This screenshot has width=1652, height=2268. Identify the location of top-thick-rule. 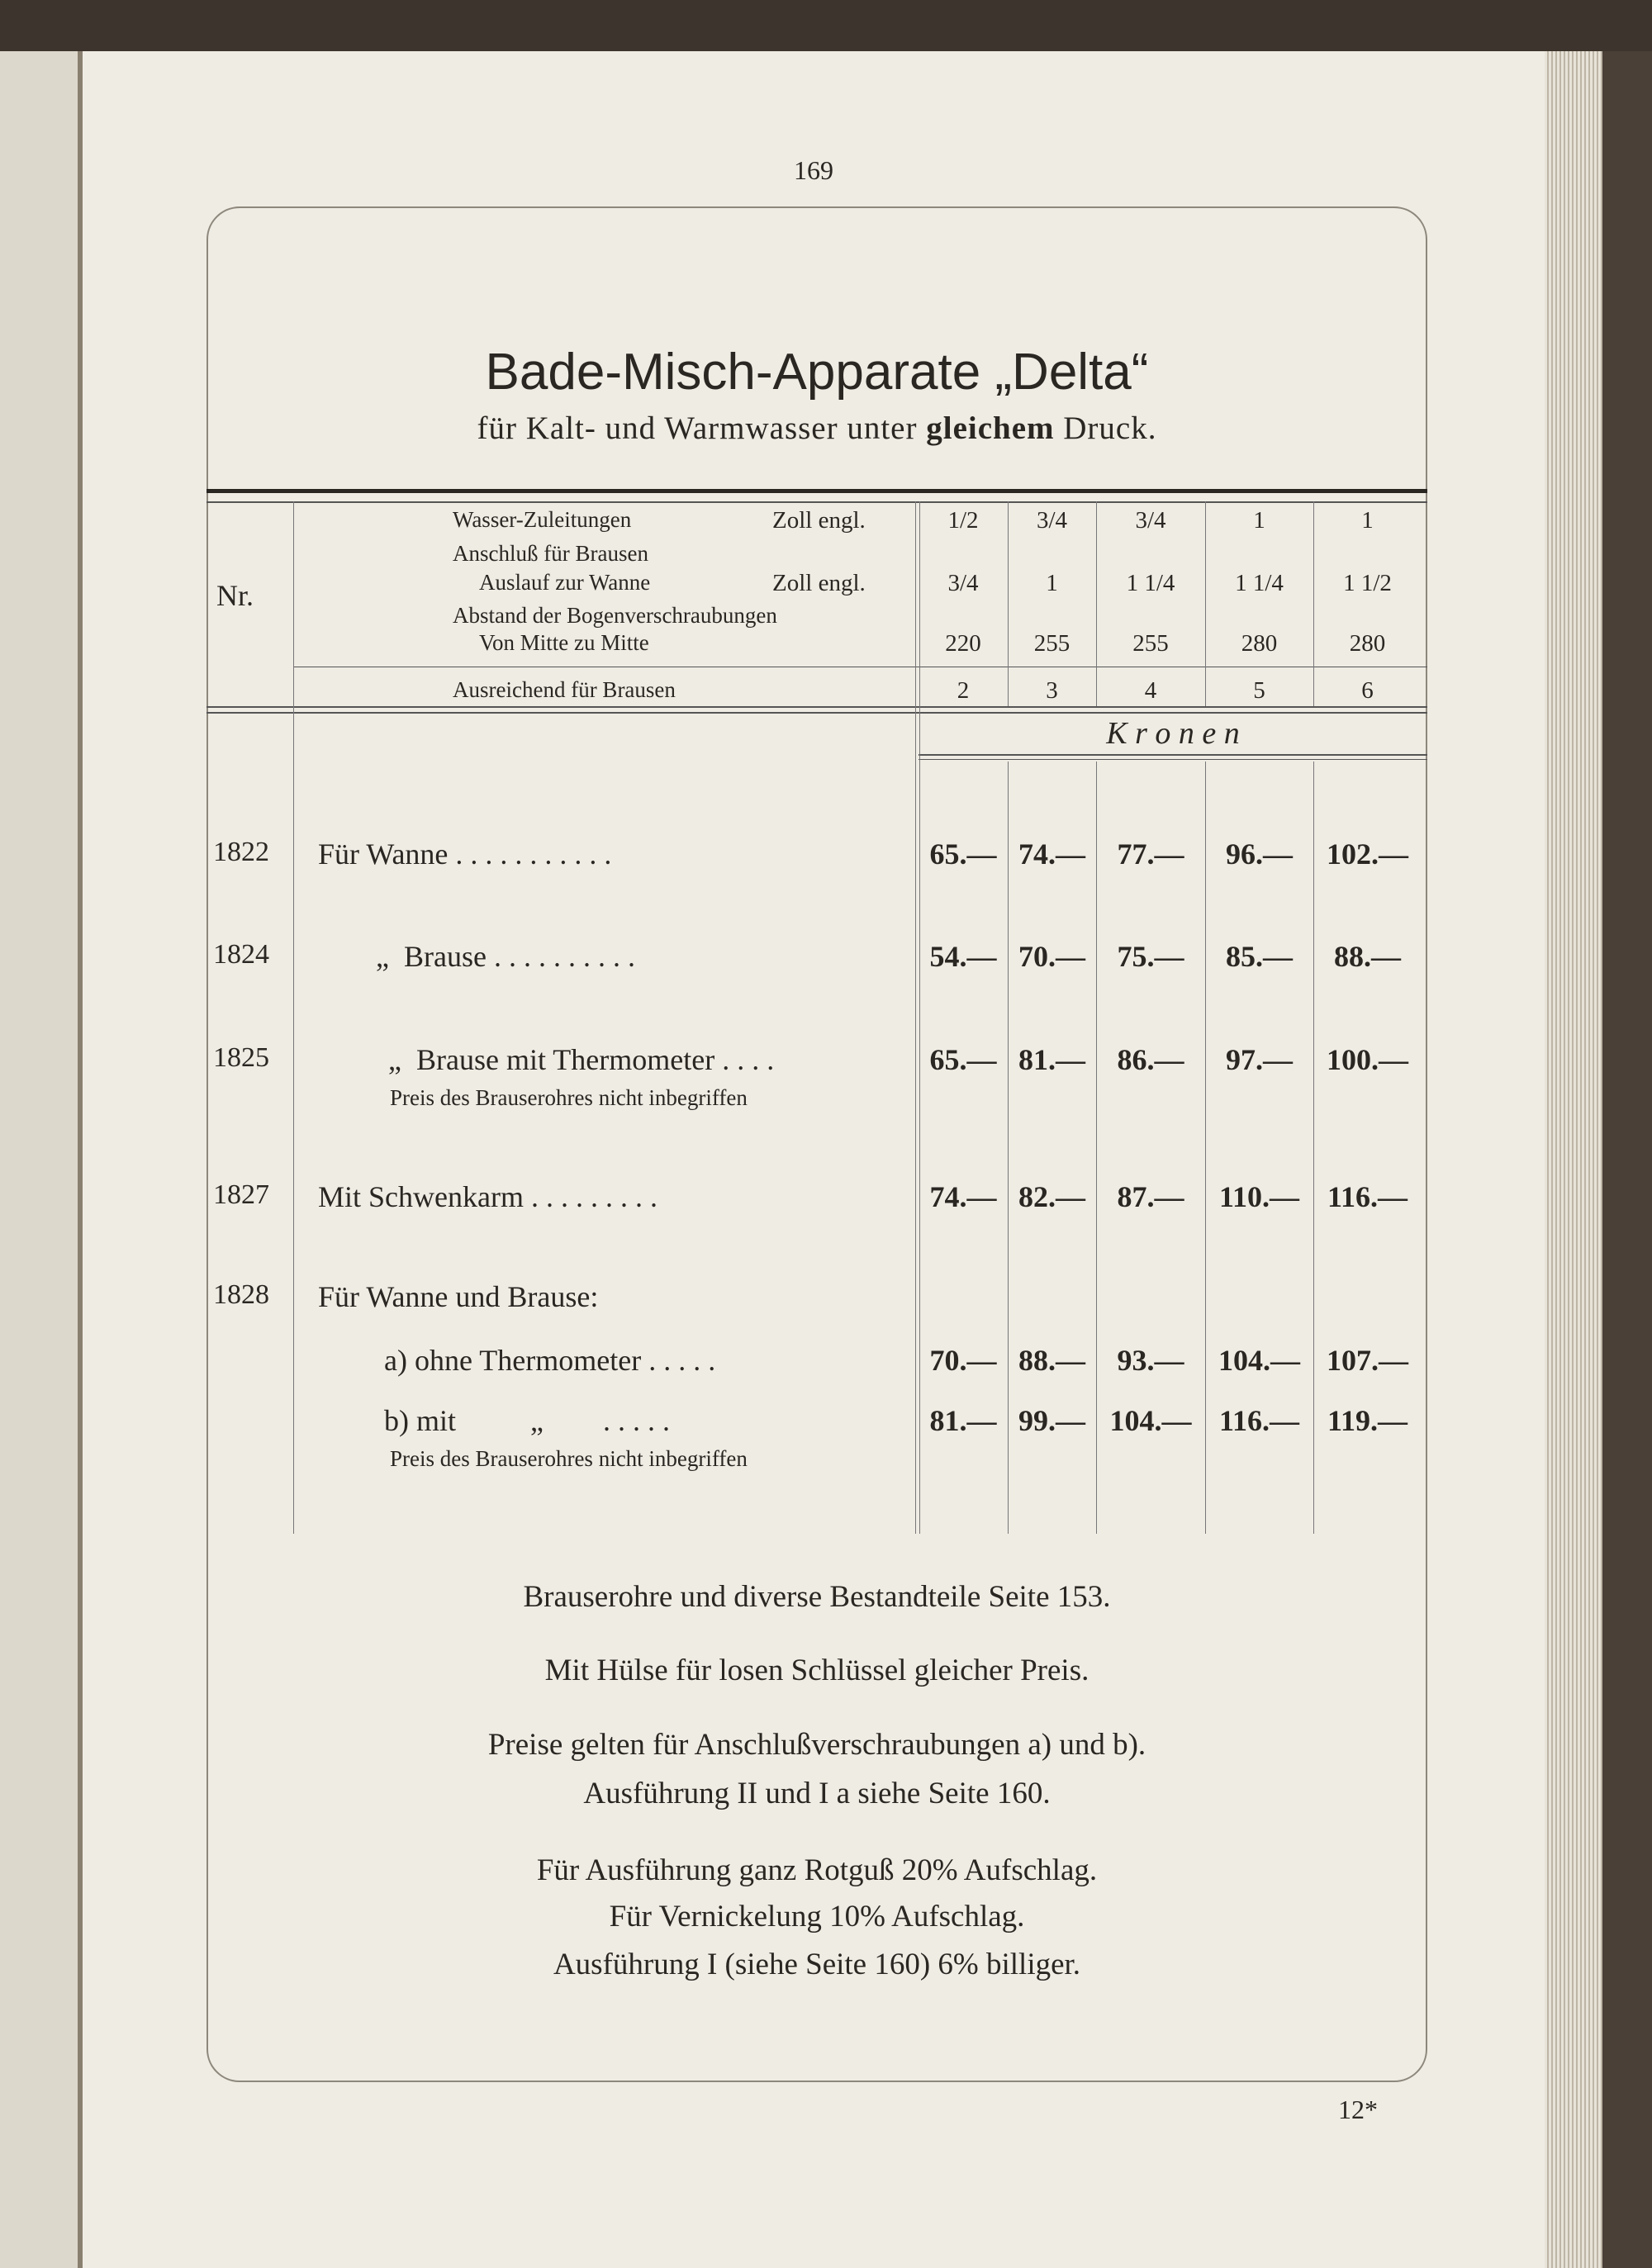
(816, 491).